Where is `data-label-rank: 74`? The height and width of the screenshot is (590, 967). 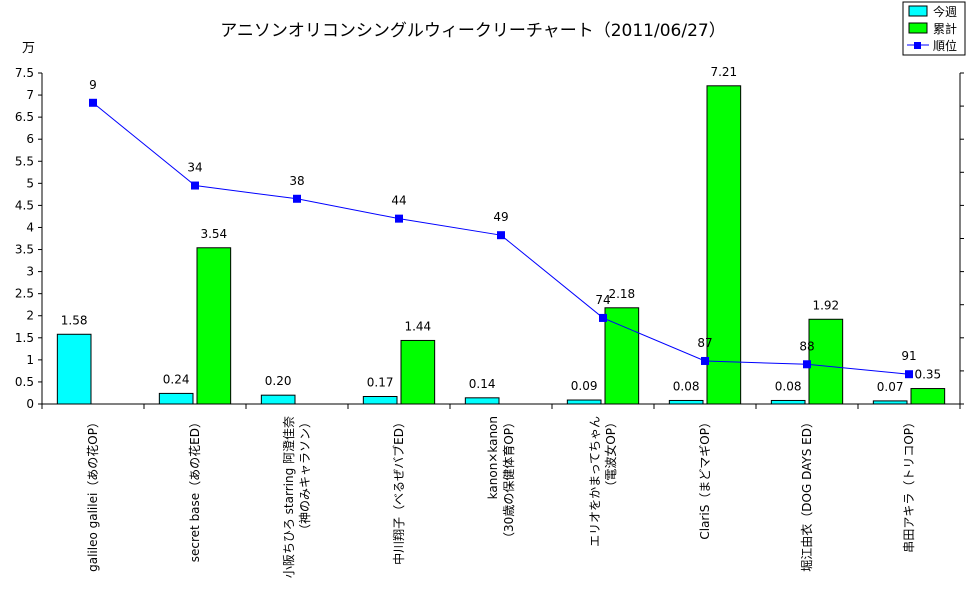 data-label-rank: 74 is located at coordinates (602, 300).